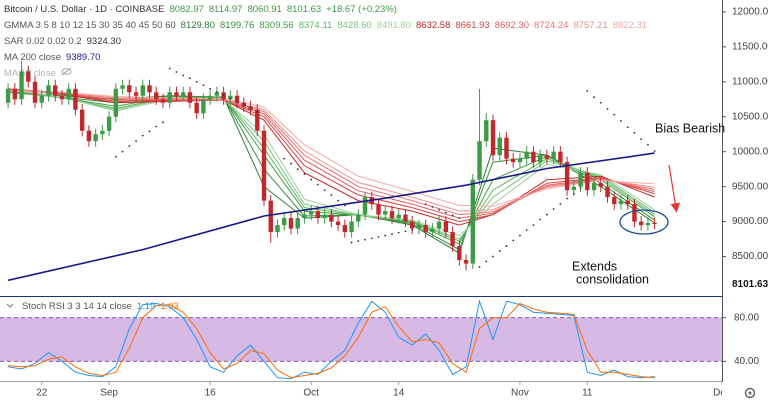 This screenshot has height=402, width=768. I want to click on x-tick-label: 22, so click(42, 393).